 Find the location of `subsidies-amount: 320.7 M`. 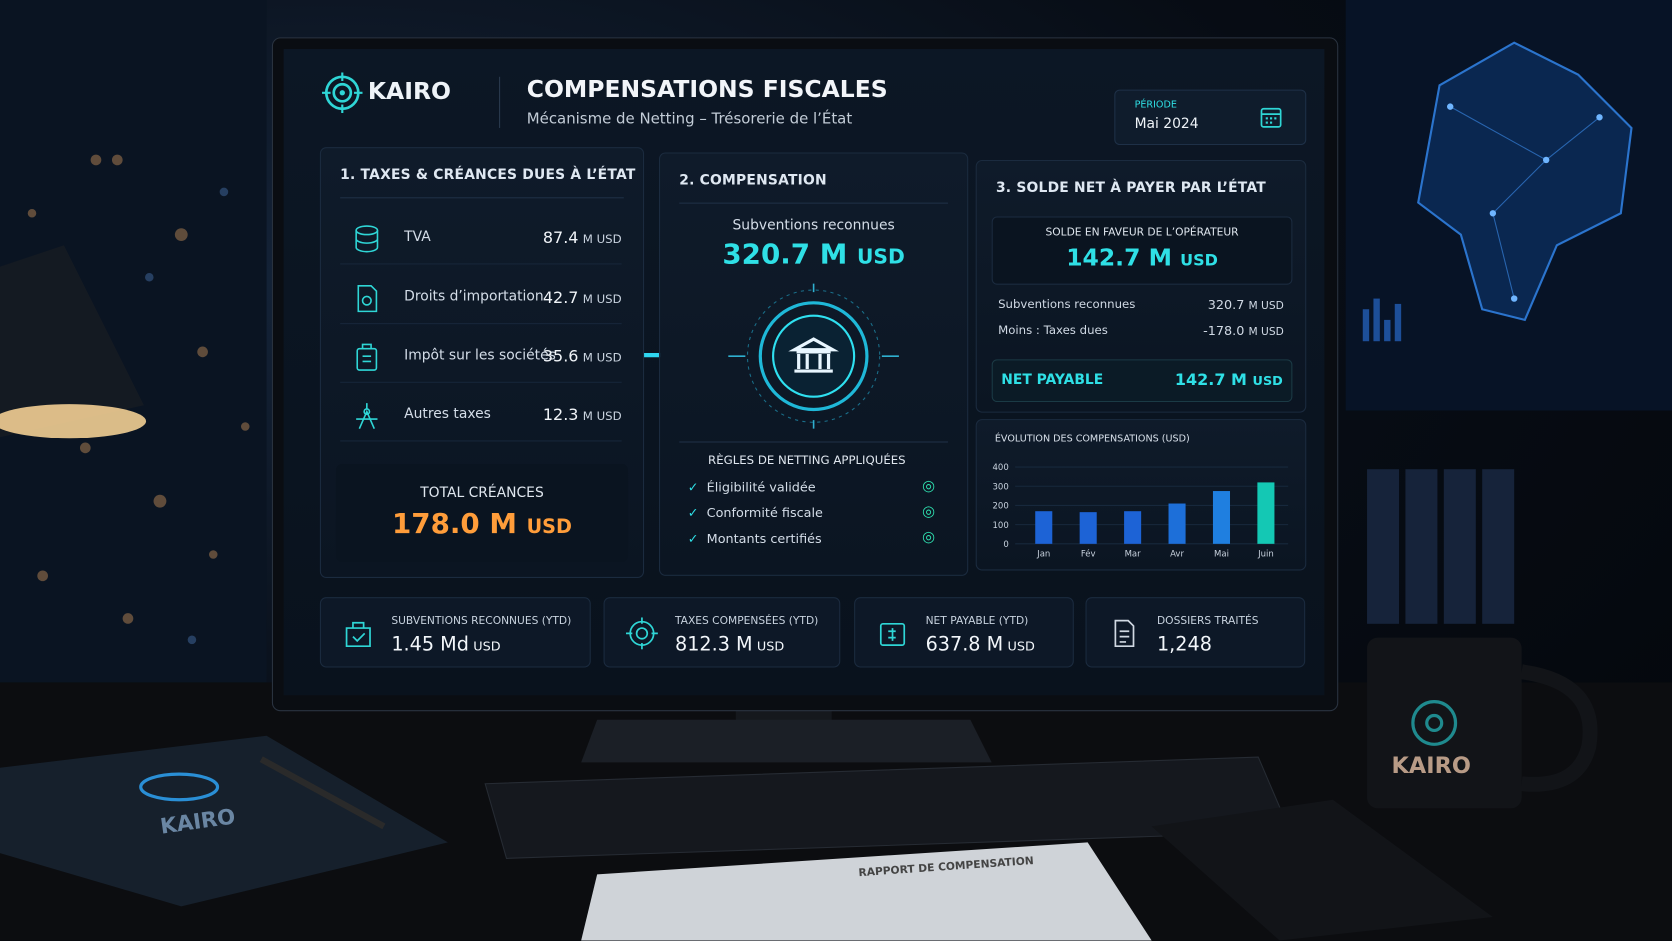

subsidies-amount: 320.7 M is located at coordinates (785, 254).